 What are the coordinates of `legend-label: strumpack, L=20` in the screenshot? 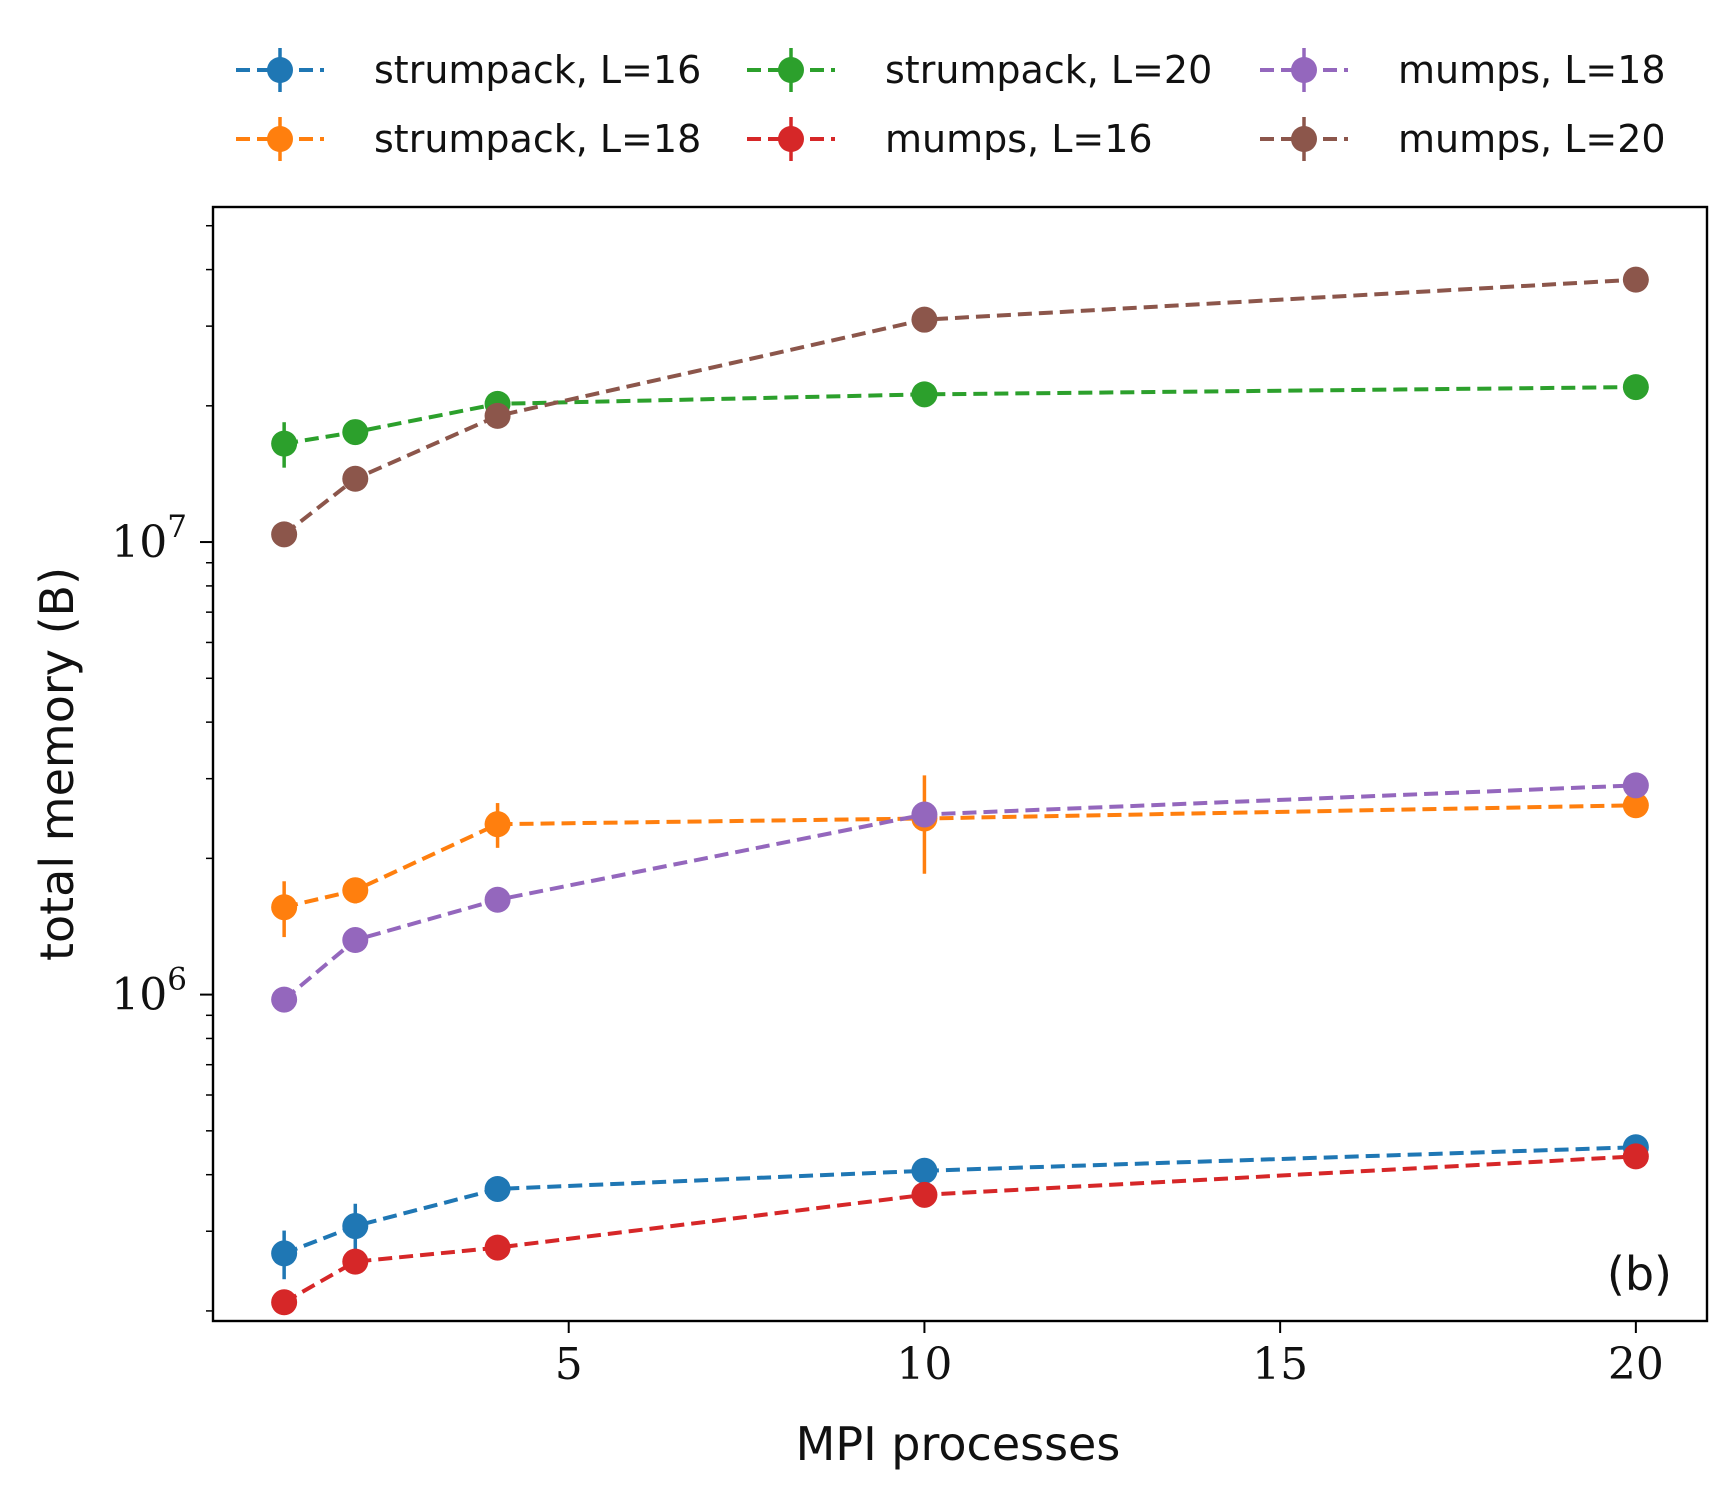 It's located at (1048, 70).